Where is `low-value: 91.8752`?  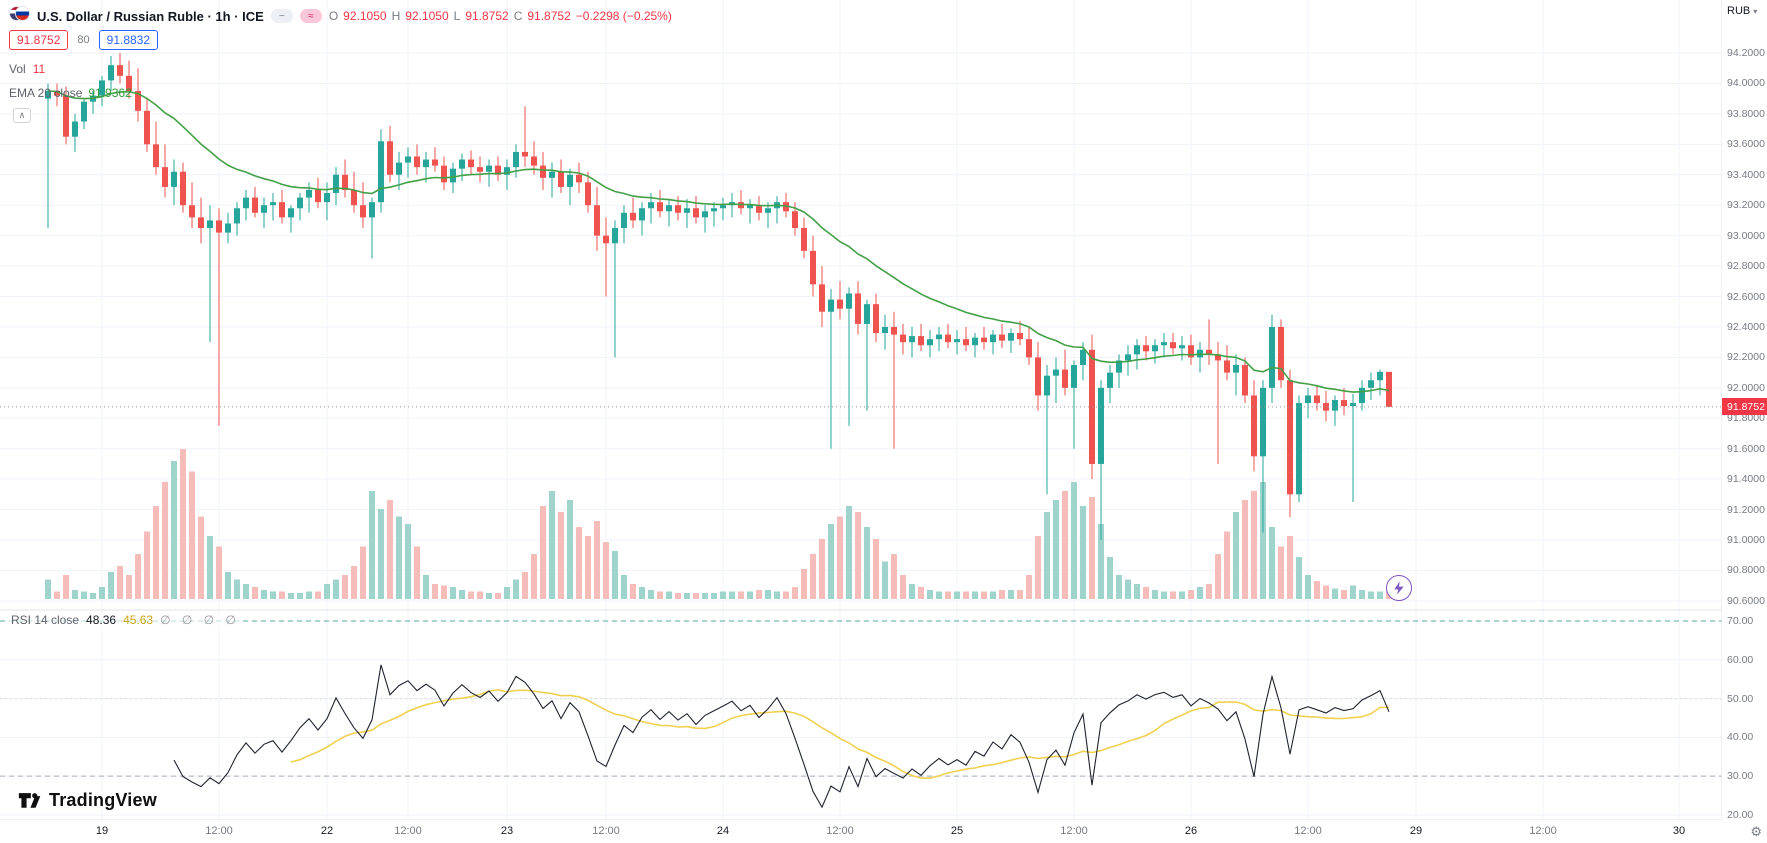 low-value: 91.8752 is located at coordinates (487, 16).